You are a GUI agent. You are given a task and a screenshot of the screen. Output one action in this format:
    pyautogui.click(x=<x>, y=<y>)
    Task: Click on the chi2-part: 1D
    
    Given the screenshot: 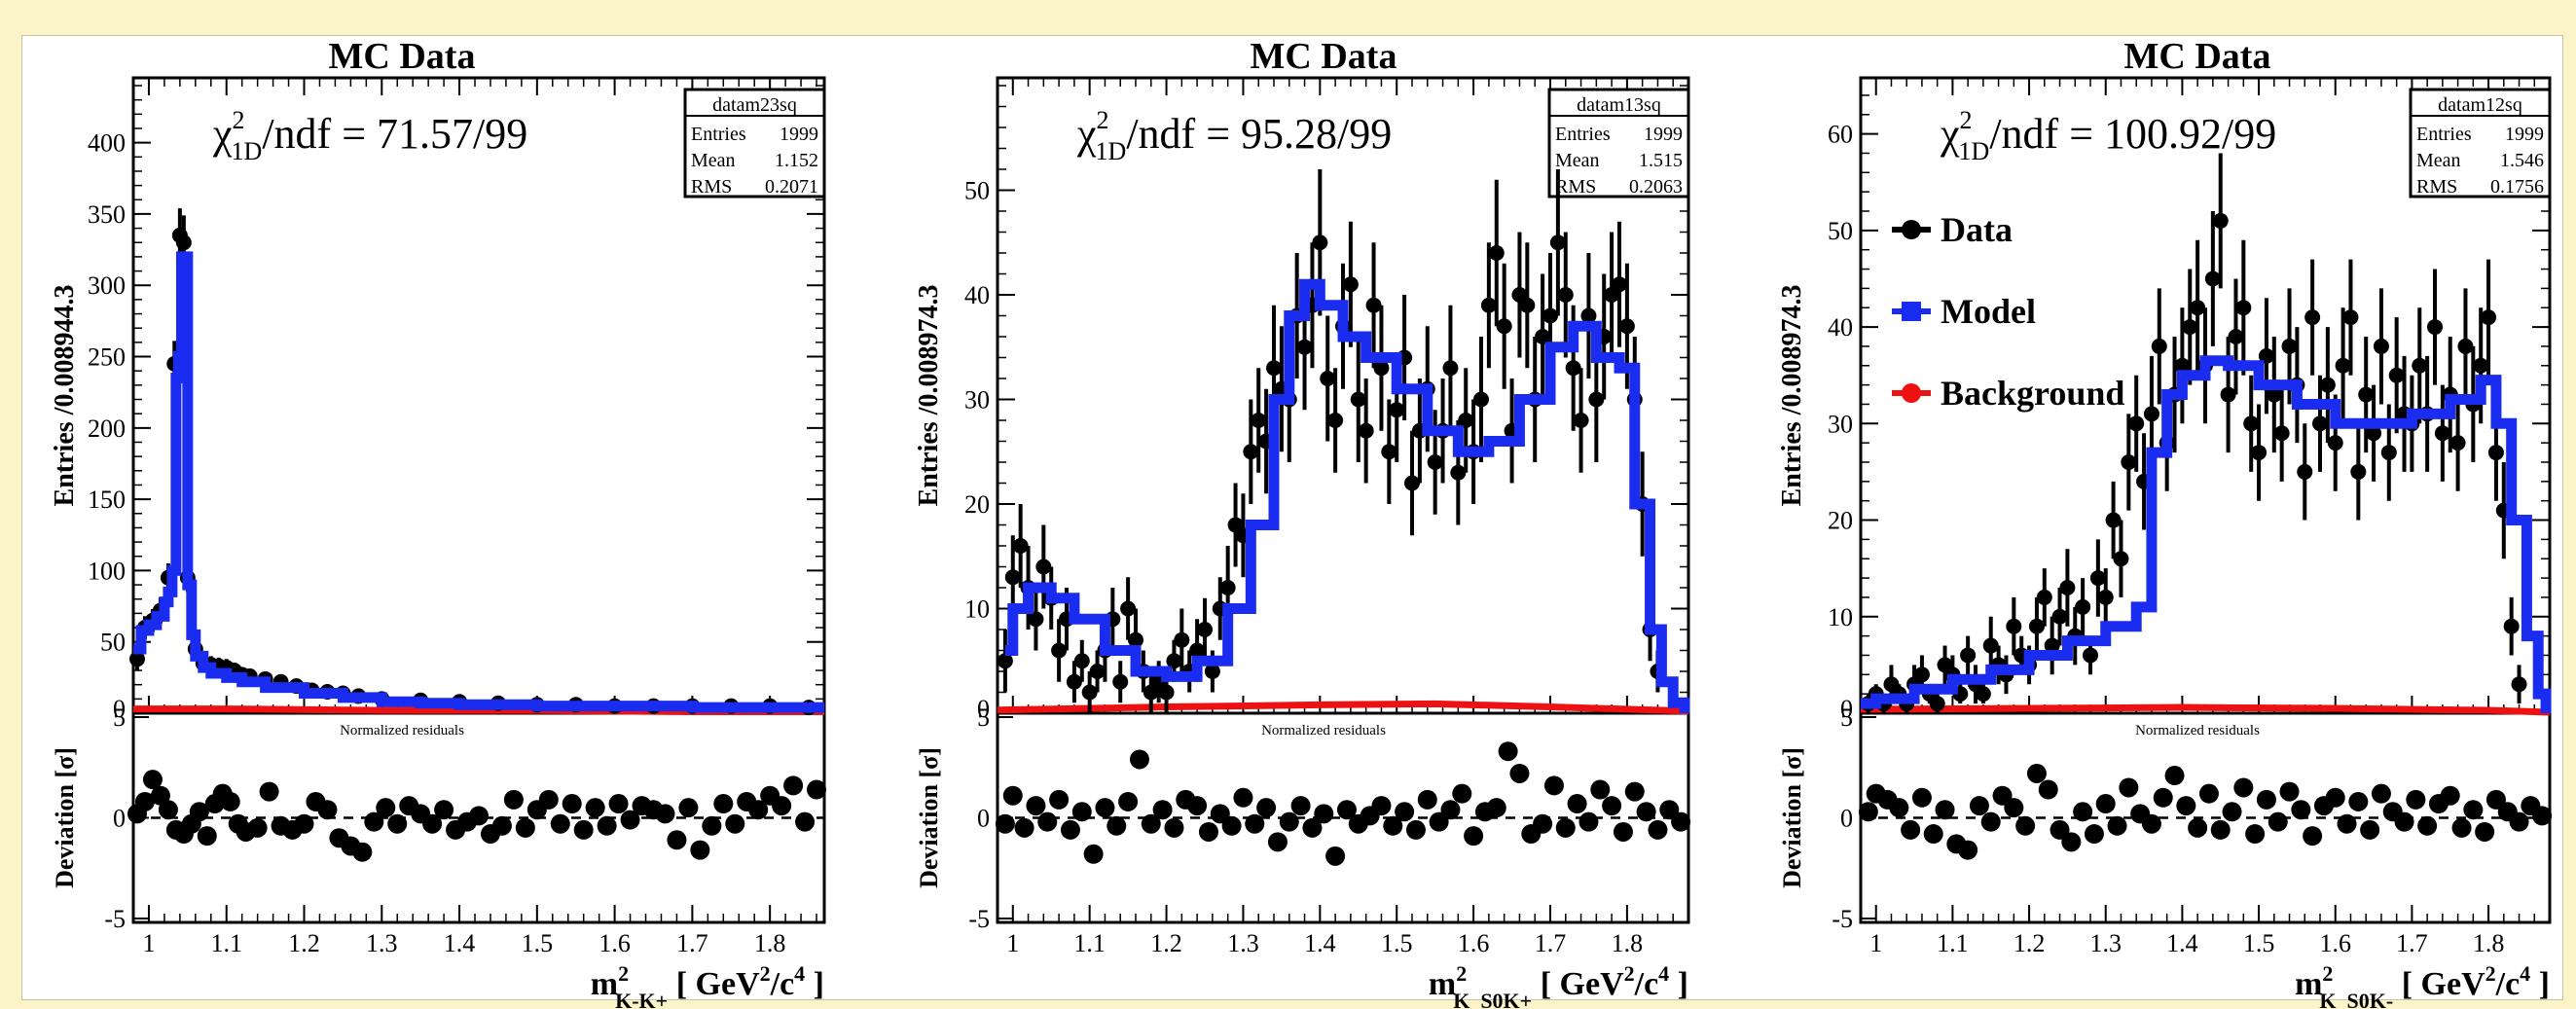 What is the action you would take?
    pyautogui.click(x=1974, y=151)
    